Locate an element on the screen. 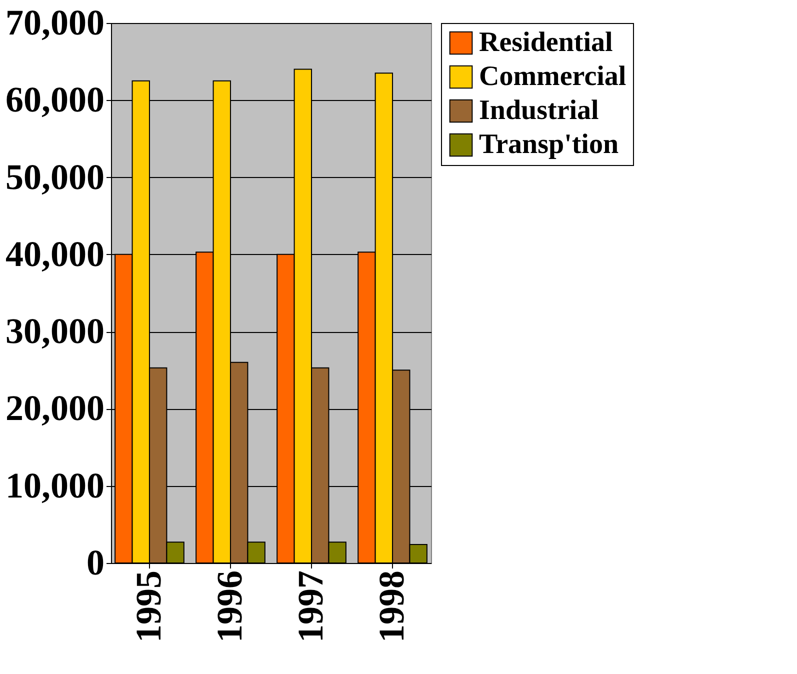 This screenshot has width=797, height=674. y-tick-label: 10,000 is located at coordinates (55, 485).